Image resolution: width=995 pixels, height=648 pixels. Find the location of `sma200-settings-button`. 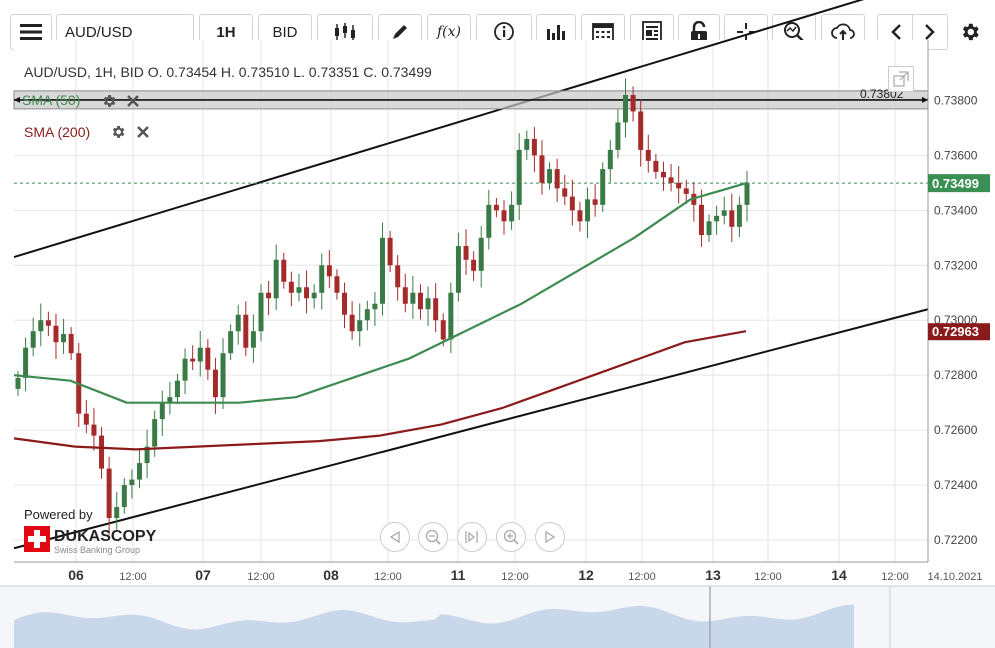

sma200-settings-button is located at coordinates (118, 132).